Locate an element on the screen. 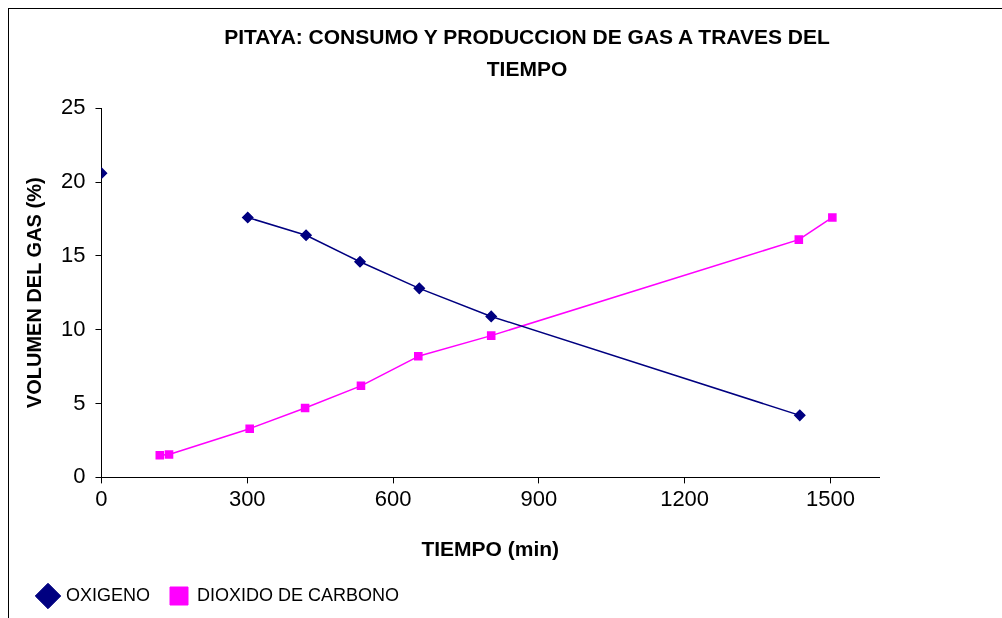 The height and width of the screenshot is (618, 1002). y-tick-label: 20 is located at coordinates (73, 181).